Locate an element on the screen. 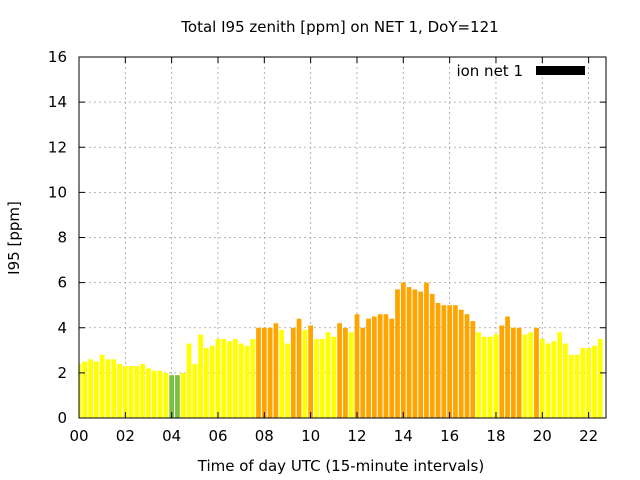  x-tick-label: 10 is located at coordinates (310, 436).